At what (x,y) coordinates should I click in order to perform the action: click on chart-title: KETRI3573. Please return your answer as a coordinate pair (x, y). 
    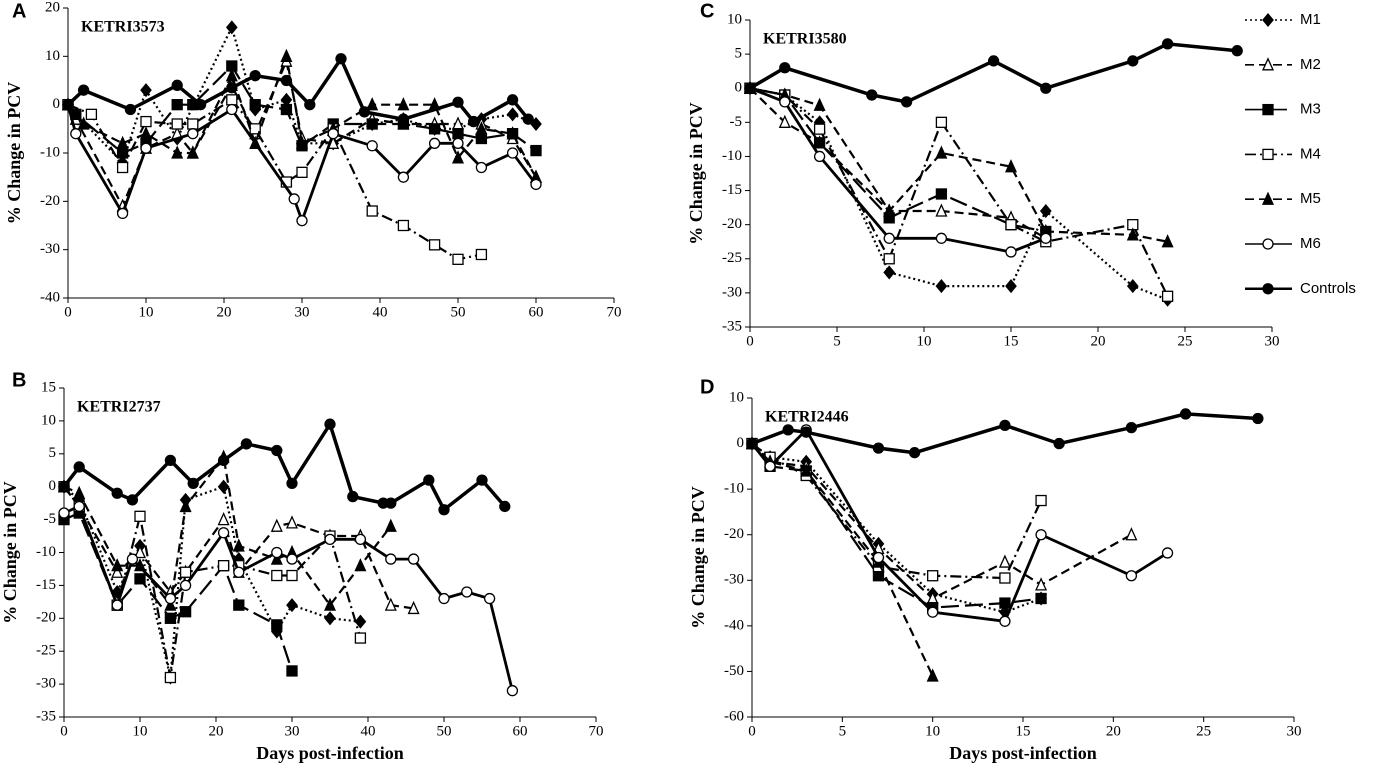
    Looking at the image, I should click on (123, 27).